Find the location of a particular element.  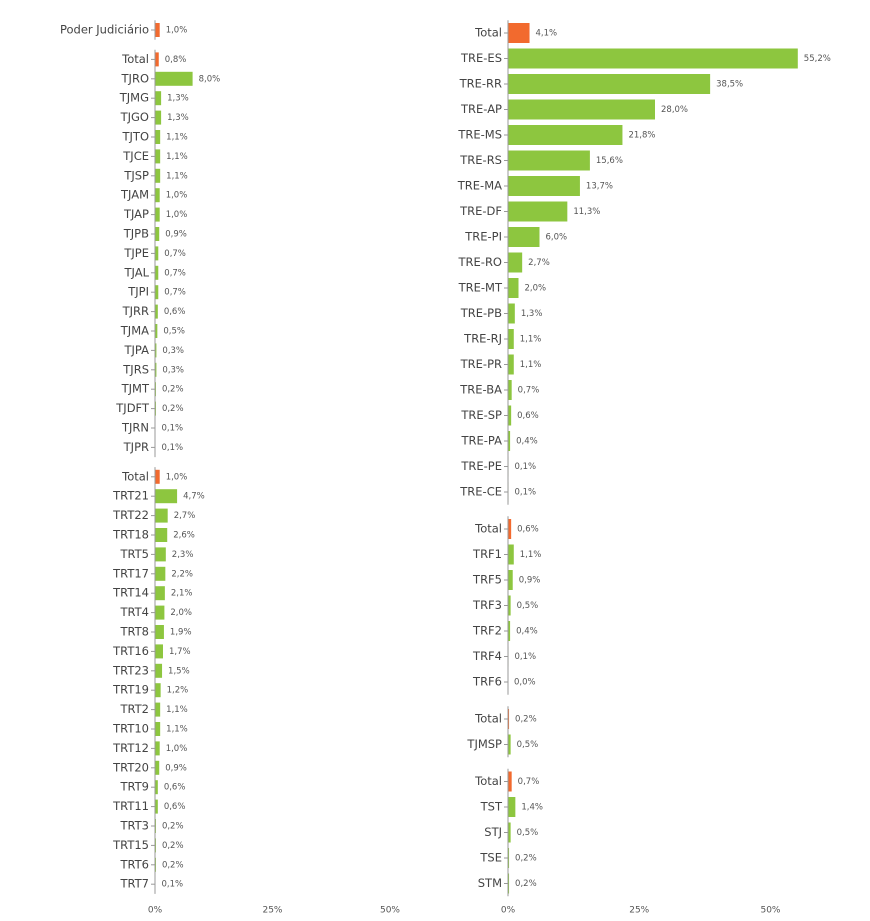

category-label: TRT21 is located at coordinates (130, 496).